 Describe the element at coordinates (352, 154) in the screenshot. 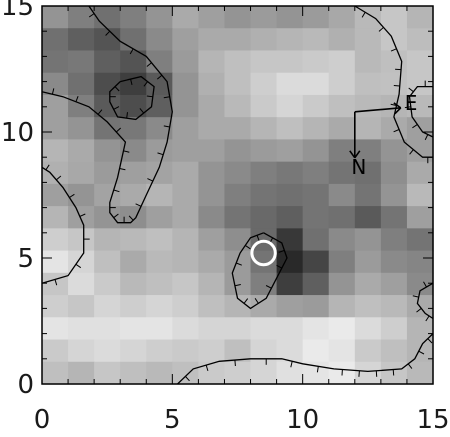

I see `compass-north-arrowhead` at that location.